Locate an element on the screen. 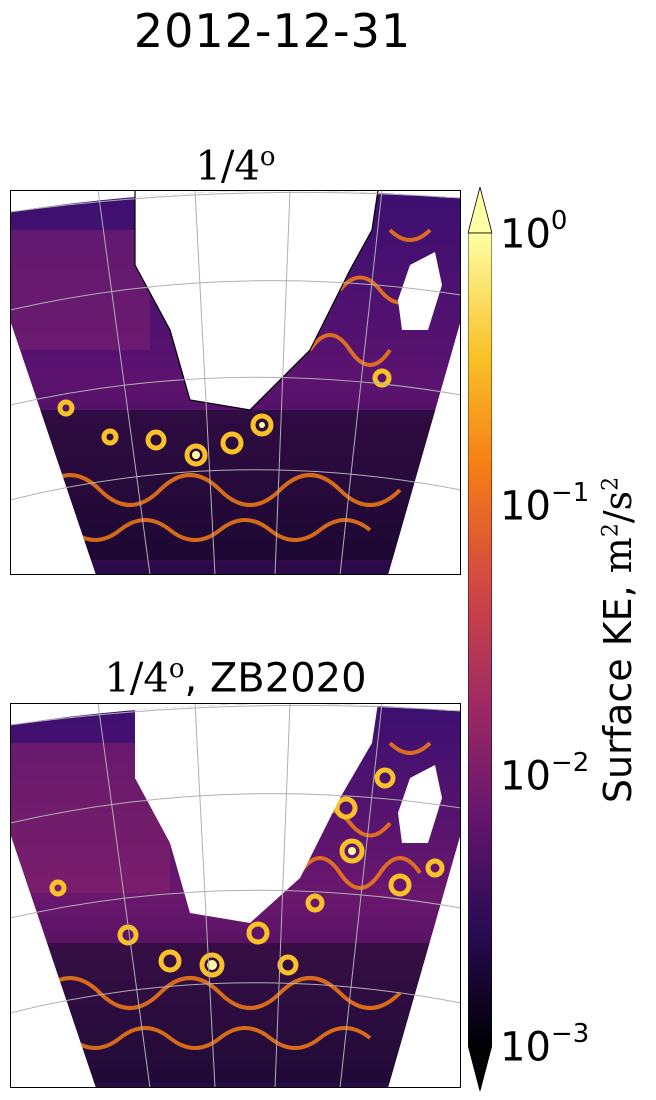 The width and height of the screenshot is (656, 1100). panel-2-title: 1/4o, ZB2020 is located at coordinates (235, 677).